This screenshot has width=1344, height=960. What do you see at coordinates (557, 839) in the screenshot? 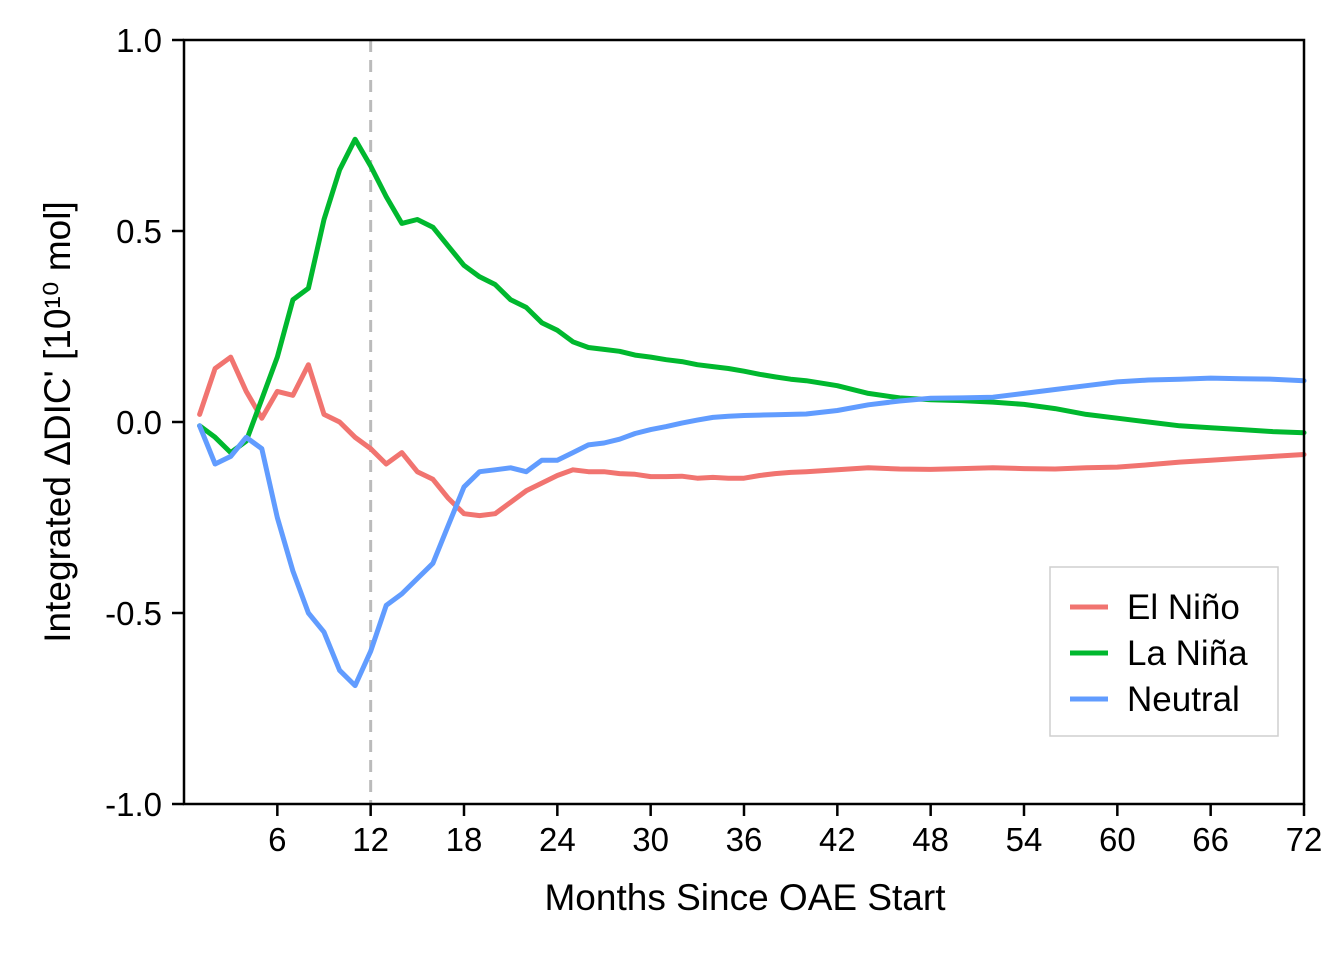
I see `x-tick-label: 24` at bounding box center [557, 839].